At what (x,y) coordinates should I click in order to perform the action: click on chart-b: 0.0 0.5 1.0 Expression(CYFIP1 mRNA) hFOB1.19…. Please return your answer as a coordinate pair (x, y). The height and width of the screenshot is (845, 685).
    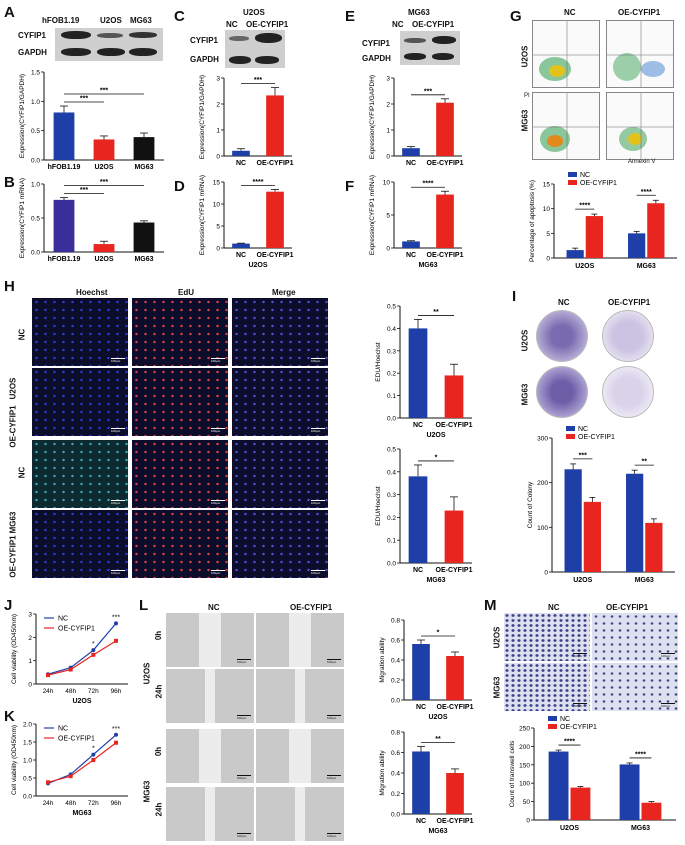
    Looking at the image, I should click on (91, 220).